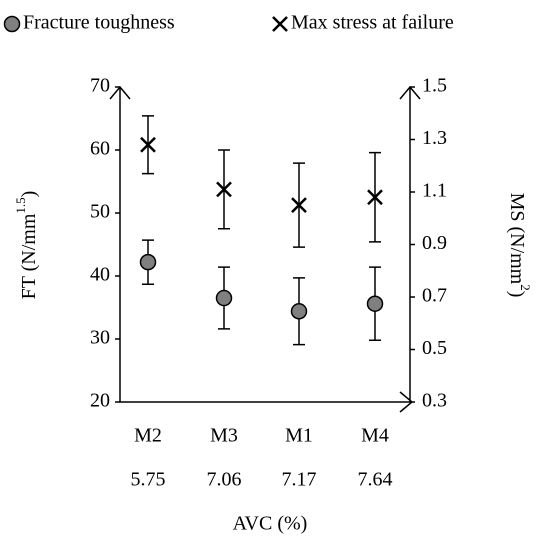 The width and height of the screenshot is (540, 550). I want to click on y2-tick-label: 0.3, so click(434, 401).